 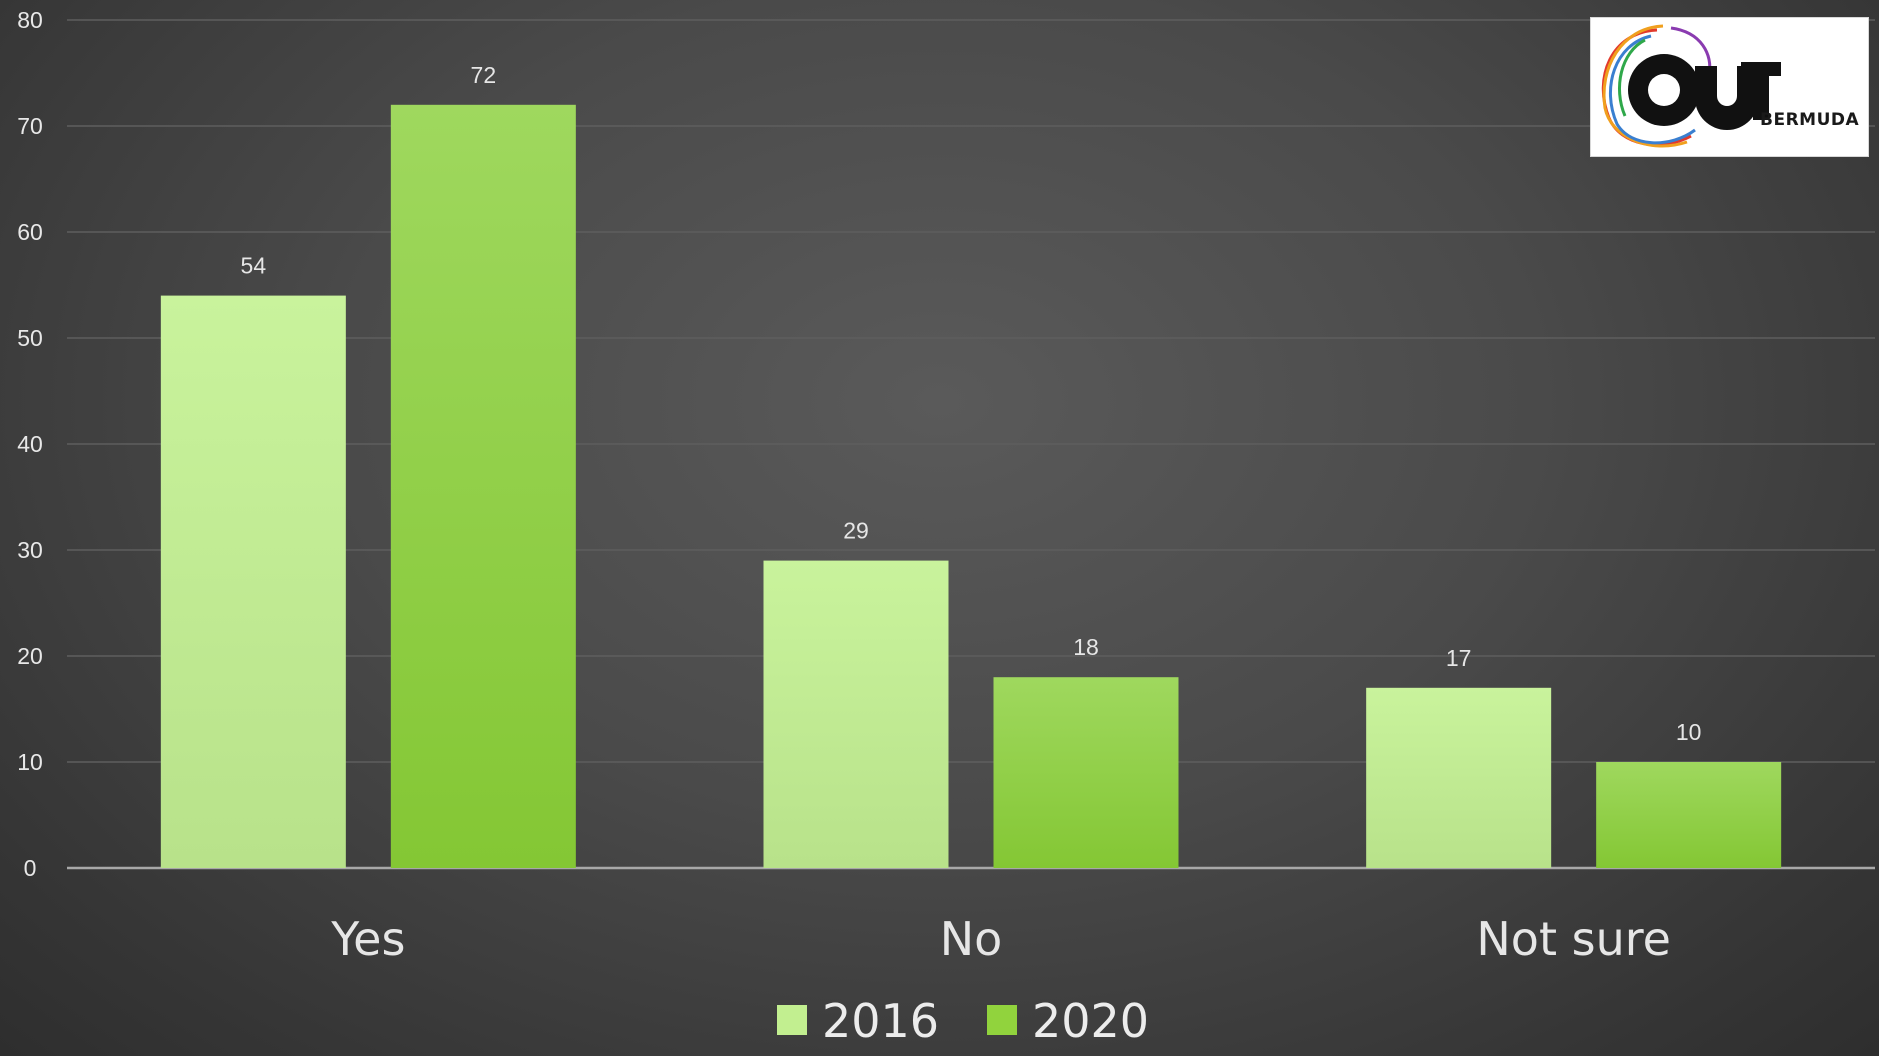 I want to click on y-tick-label: 60, so click(x=30, y=232).